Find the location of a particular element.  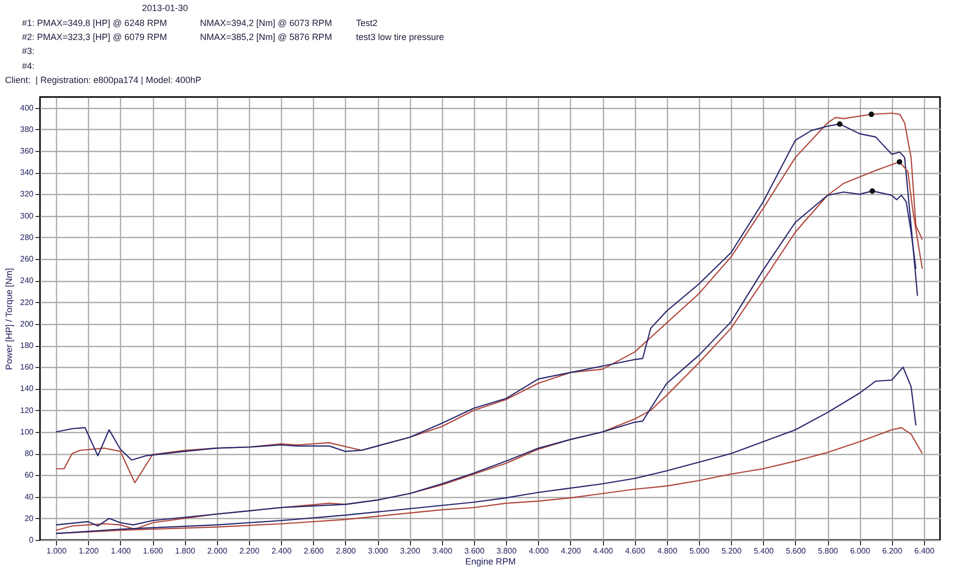

y-tick-label: 60 is located at coordinates (29, 475).